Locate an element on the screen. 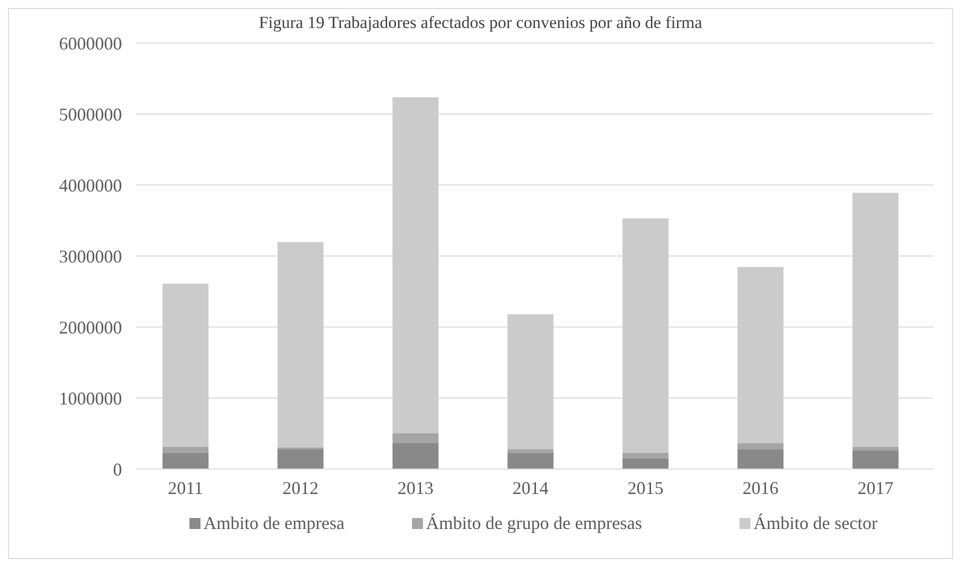 Image resolution: width=961 pixels, height=567 pixels. y-tick-label: 3000000 is located at coordinates (90, 256).